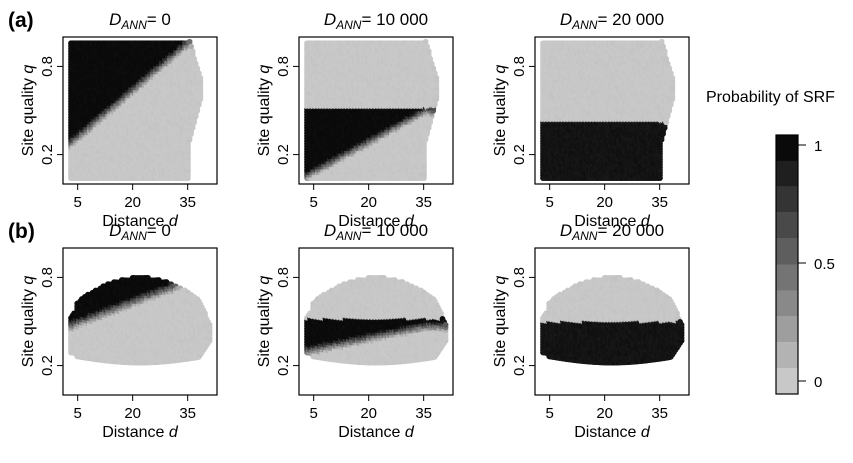  I want to click on x-axis-label: Distance d, so click(140, 221).